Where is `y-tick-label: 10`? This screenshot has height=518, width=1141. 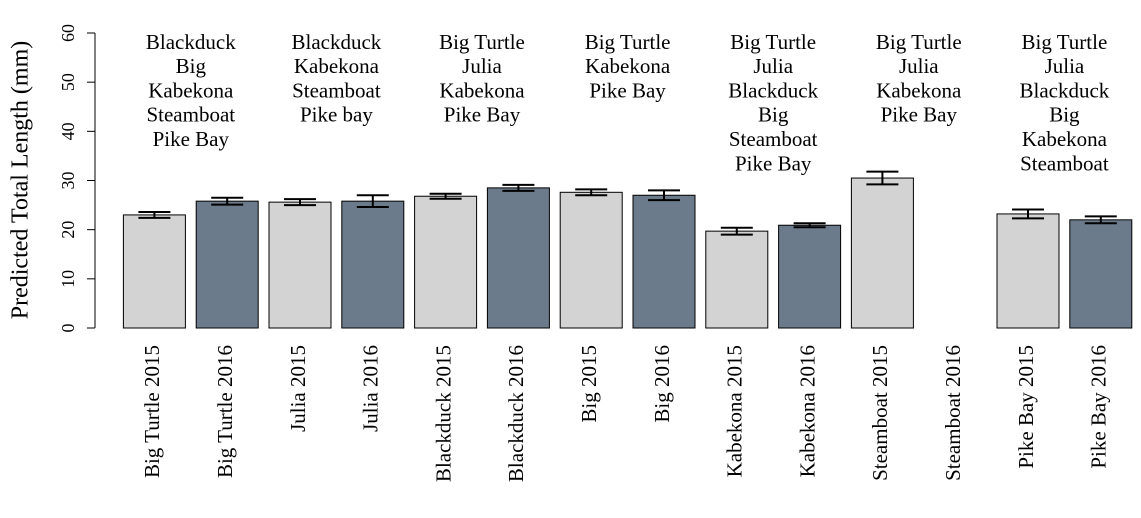
y-tick-label: 10 is located at coordinates (68, 279).